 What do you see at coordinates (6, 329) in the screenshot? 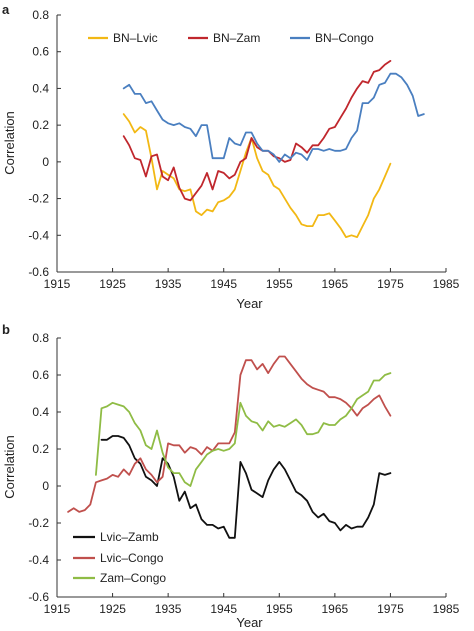
I see `panel-letter: b` at bounding box center [6, 329].